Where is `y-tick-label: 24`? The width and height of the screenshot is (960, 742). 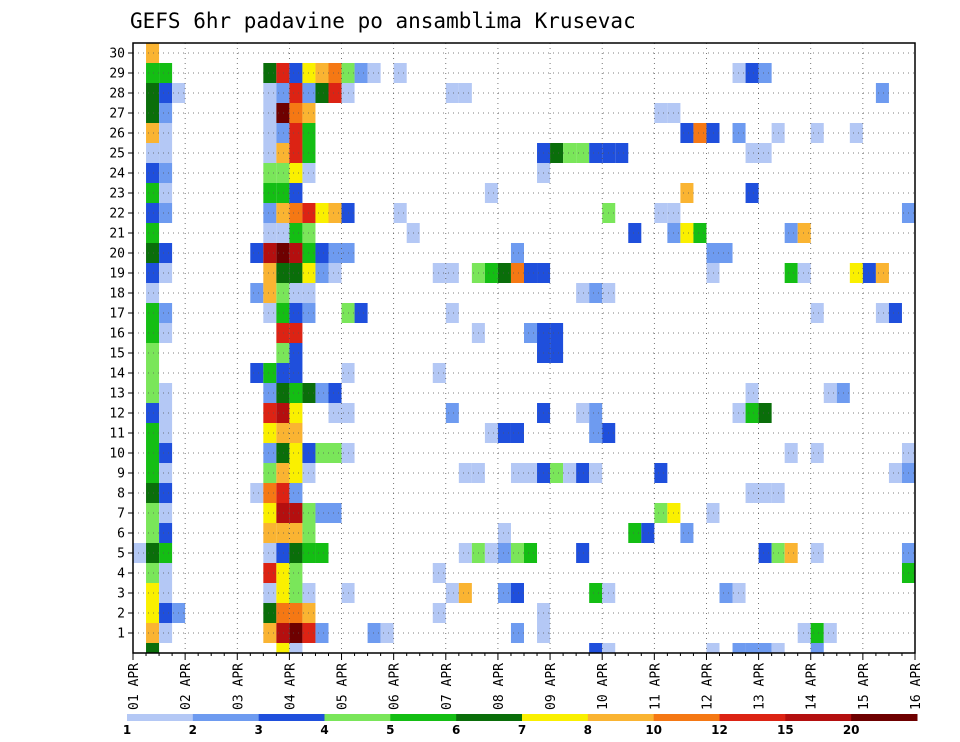
y-tick-label: 24 is located at coordinates (117, 174).